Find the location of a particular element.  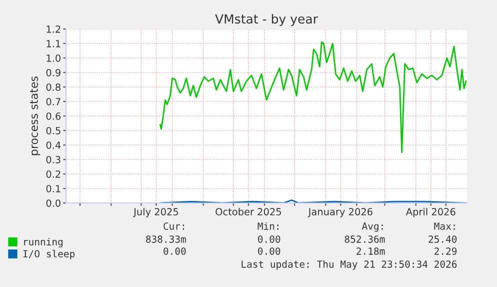

y-tick-label: 0.2 is located at coordinates (53, 174).